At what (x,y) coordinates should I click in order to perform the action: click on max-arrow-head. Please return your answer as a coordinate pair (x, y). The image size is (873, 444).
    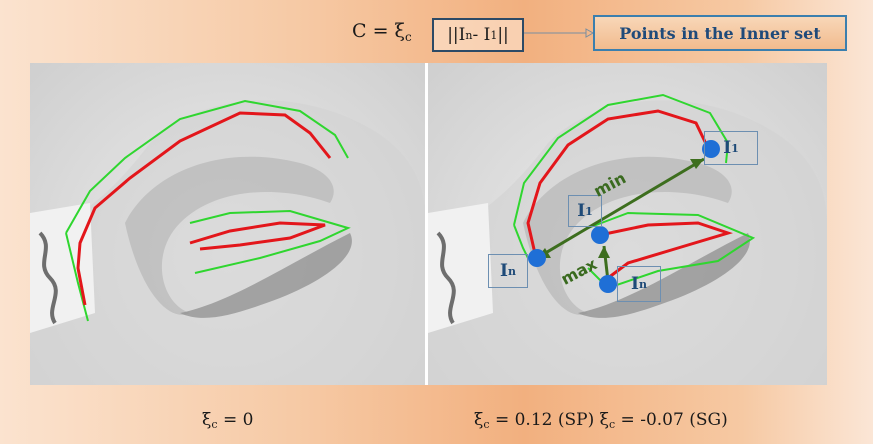
    Looking at the image, I should click on (604, 252).